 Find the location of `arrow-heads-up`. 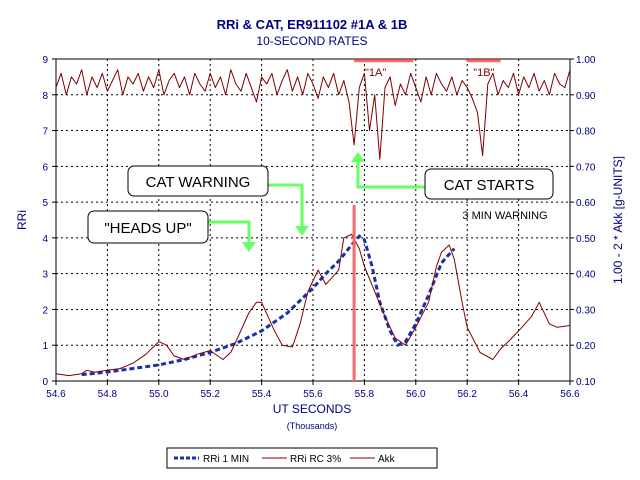

arrow-heads-up is located at coordinates (229, 231).